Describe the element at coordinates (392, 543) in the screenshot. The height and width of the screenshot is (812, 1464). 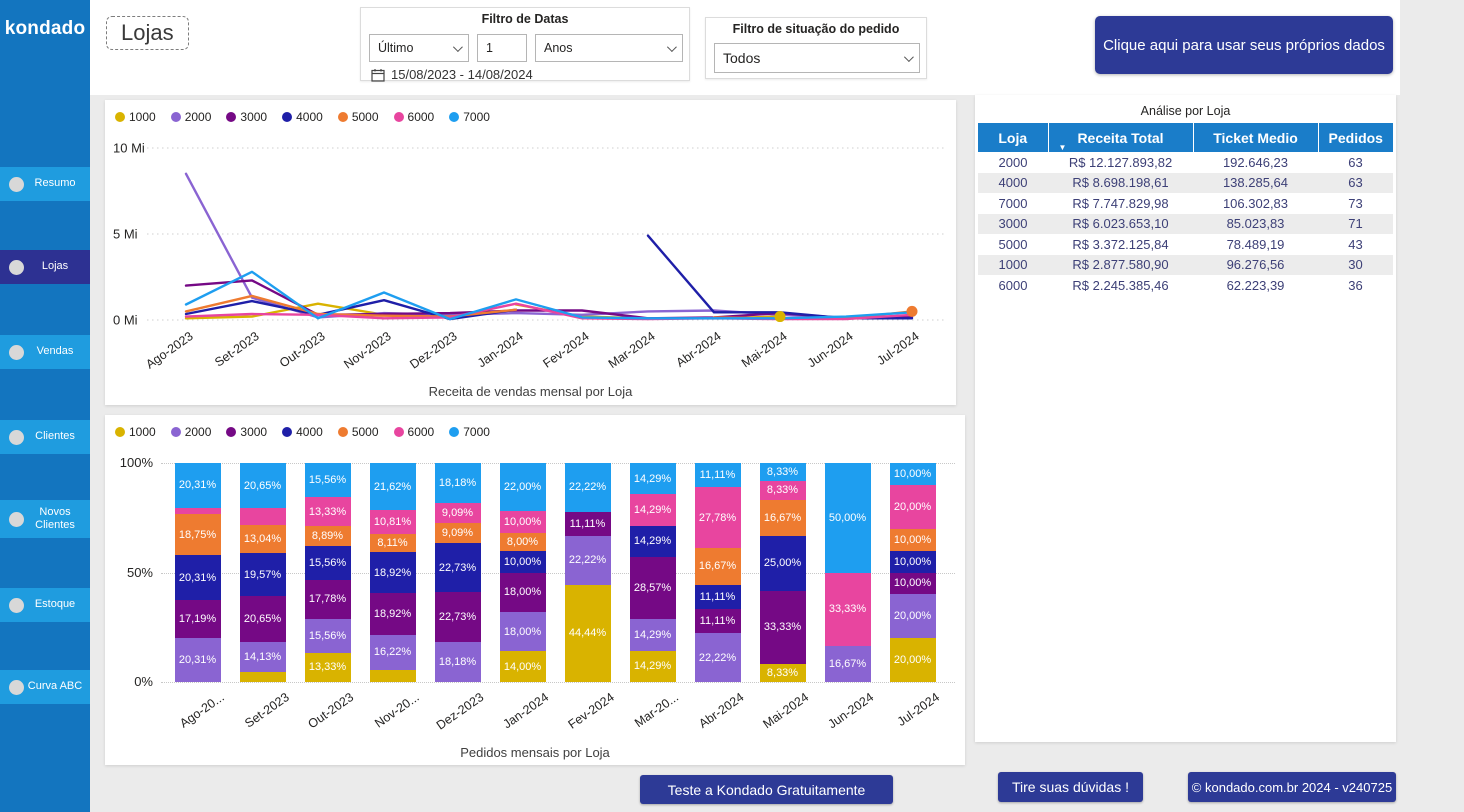
I see `bar-segment-5000: 8,11%` at that location.